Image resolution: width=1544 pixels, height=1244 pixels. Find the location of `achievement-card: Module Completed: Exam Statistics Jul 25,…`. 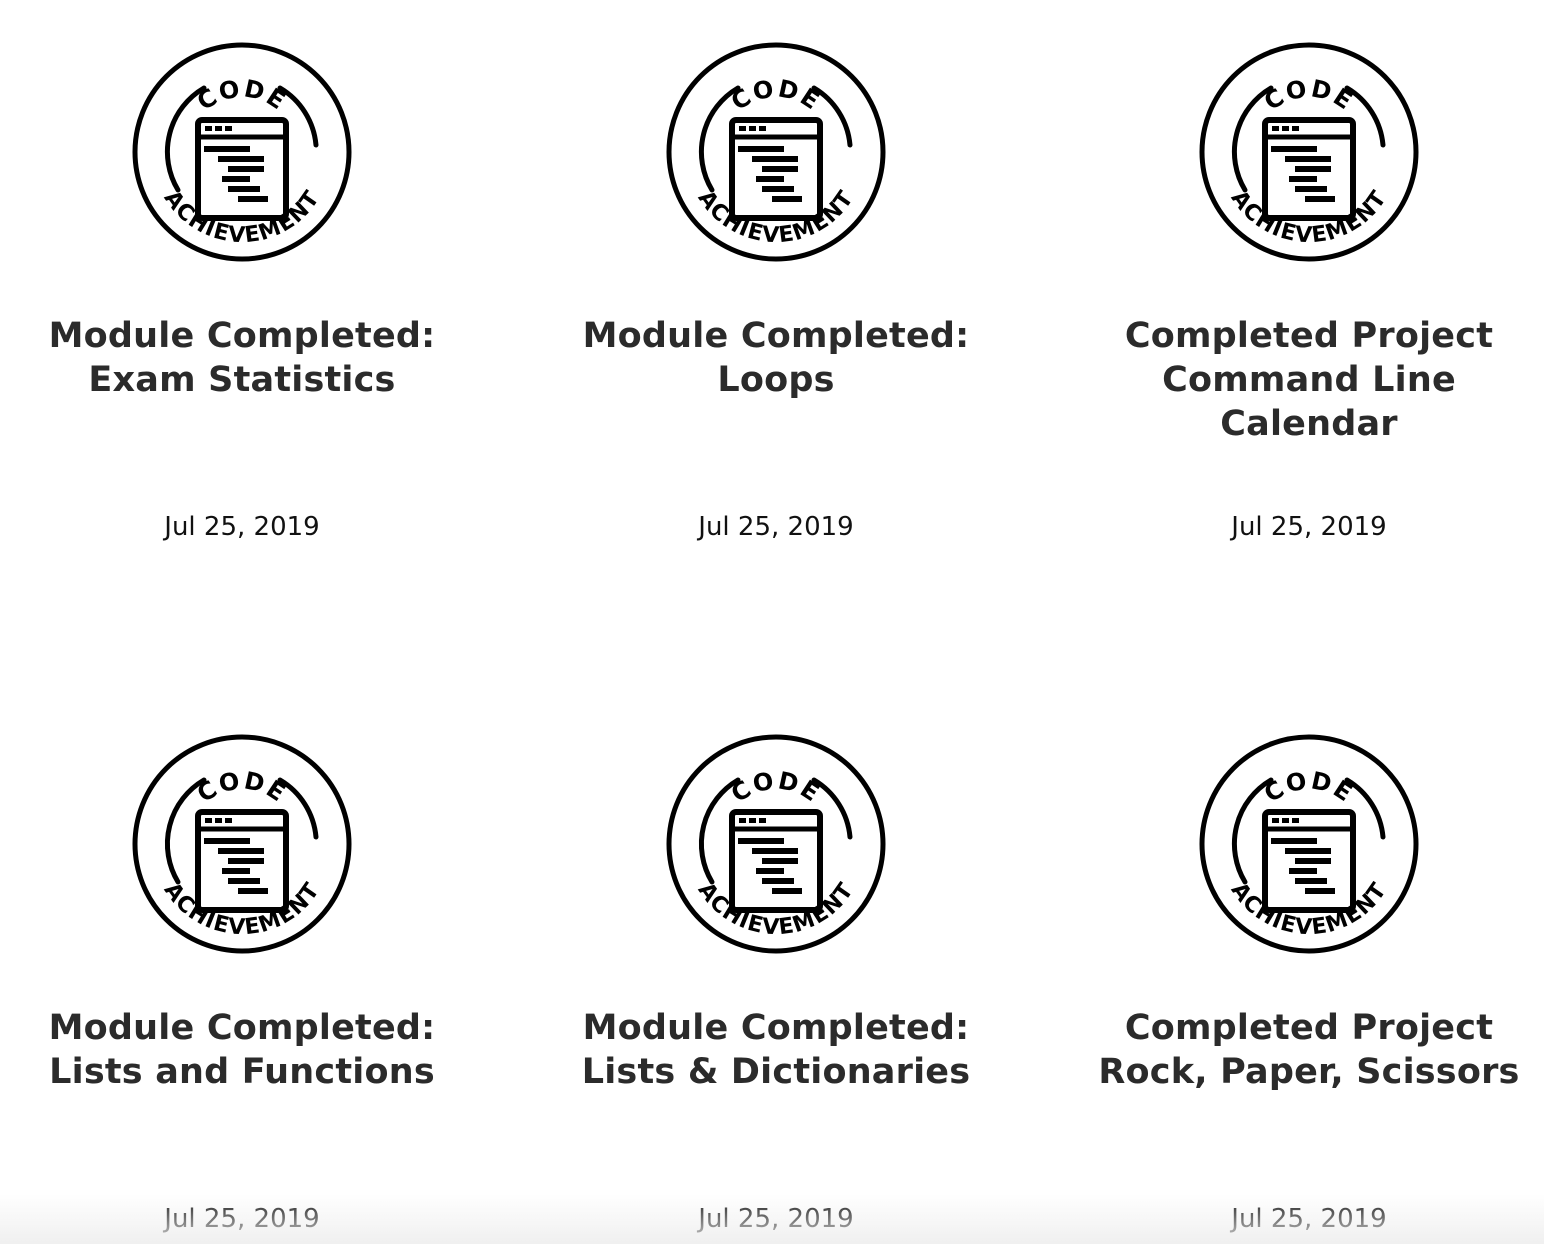

achievement-card: Module Completed: Exam Statistics Jul 25,… is located at coordinates (248, 291).